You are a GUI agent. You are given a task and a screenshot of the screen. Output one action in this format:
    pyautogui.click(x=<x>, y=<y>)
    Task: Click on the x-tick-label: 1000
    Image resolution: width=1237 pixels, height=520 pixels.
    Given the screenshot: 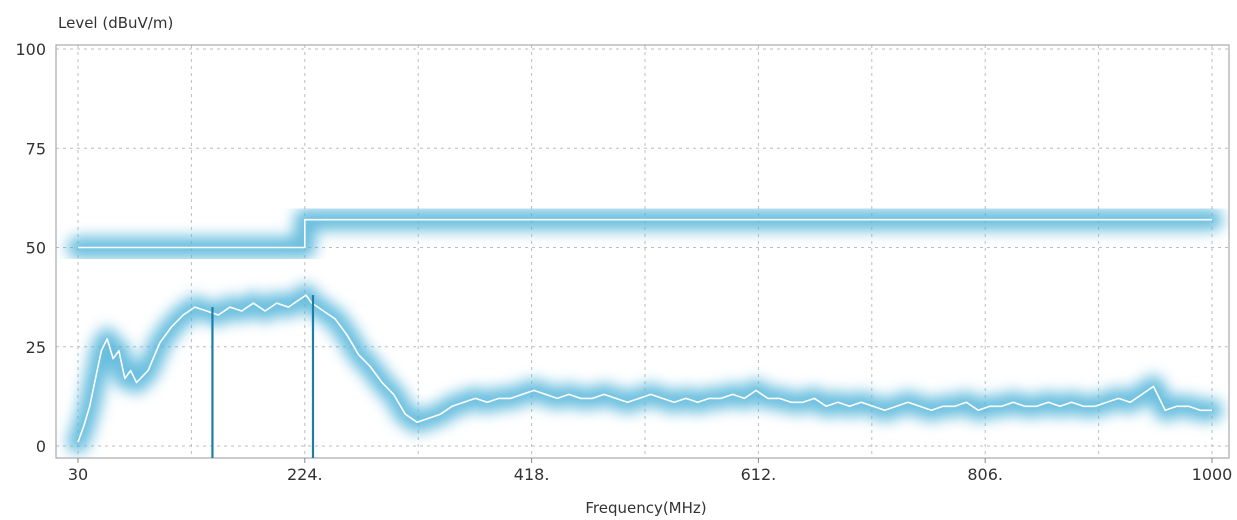 What is the action you would take?
    pyautogui.click(x=1212, y=474)
    